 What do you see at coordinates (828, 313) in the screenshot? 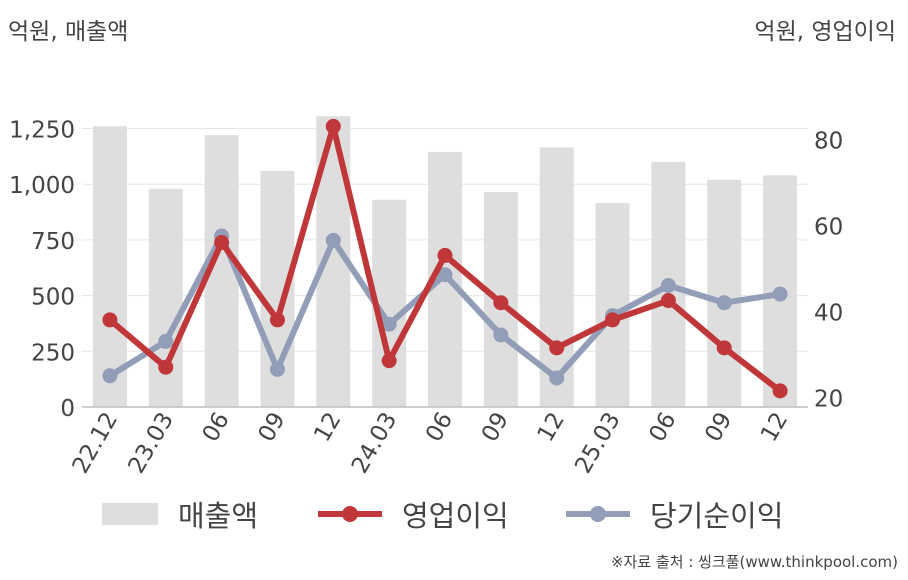
I see `y-right-tick-label: 40` at bounding box center [828, 313].